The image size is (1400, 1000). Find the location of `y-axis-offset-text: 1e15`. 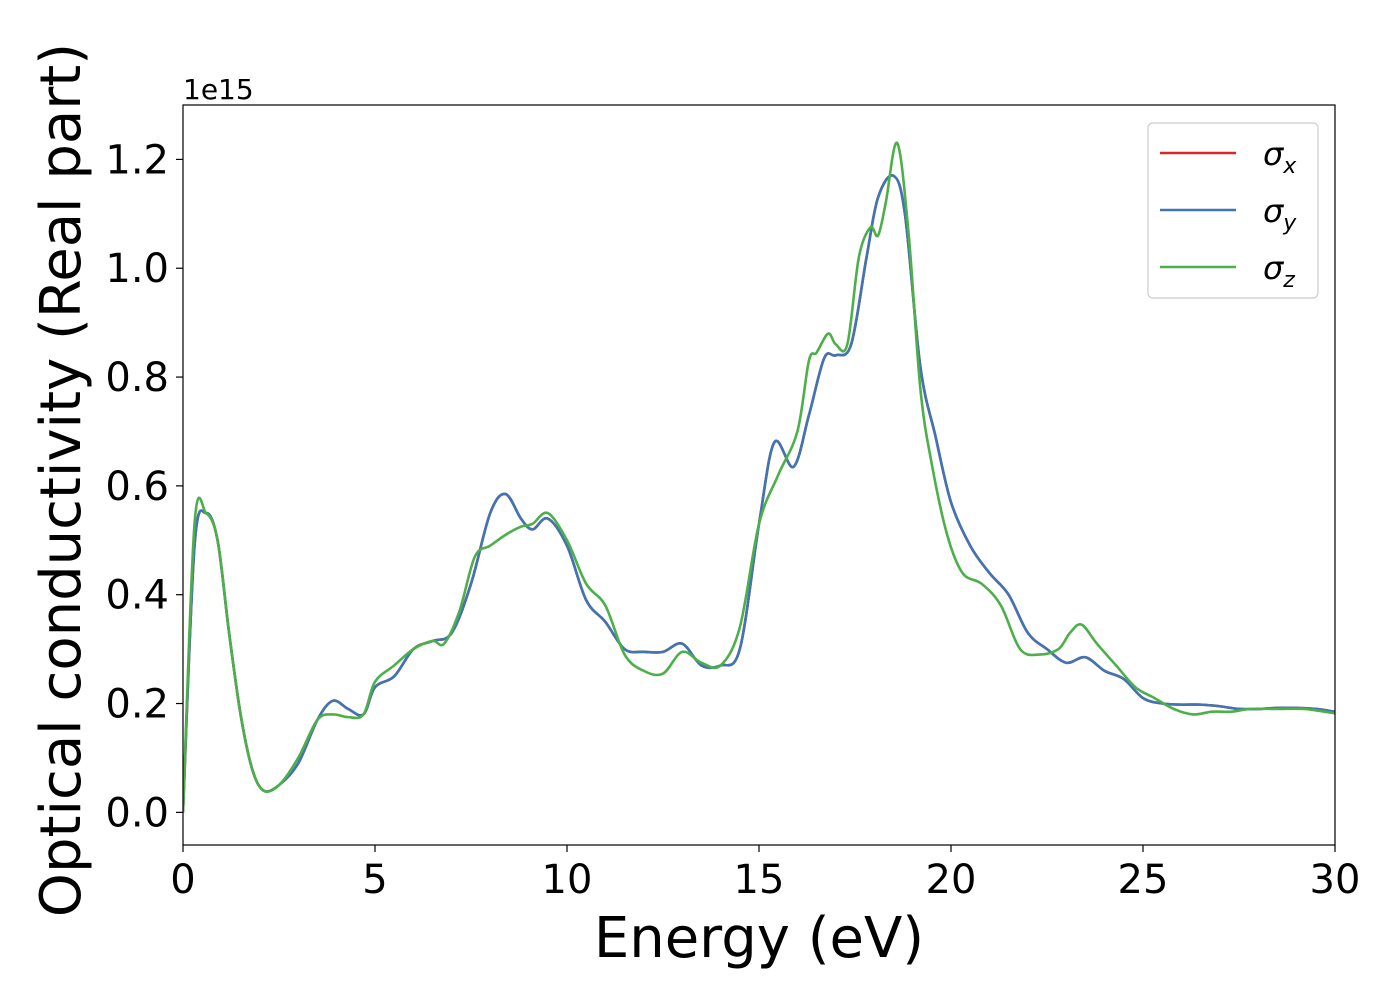

y-axis-offset-text: 1e15 is located at coordinates (218, 89).